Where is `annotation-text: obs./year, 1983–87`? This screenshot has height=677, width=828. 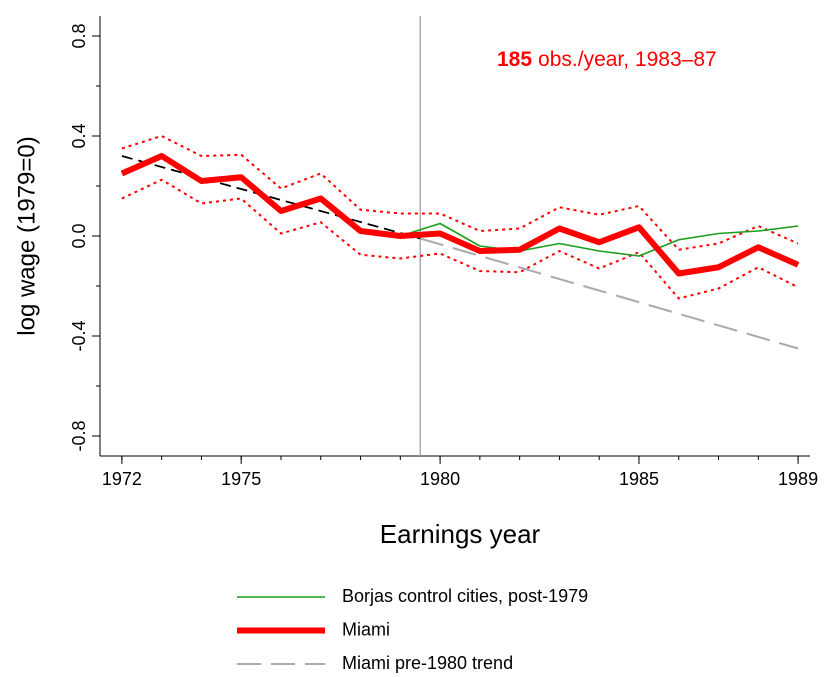 annotation-text: obs./year, 1983–87 is located at coordinates (627, 59).